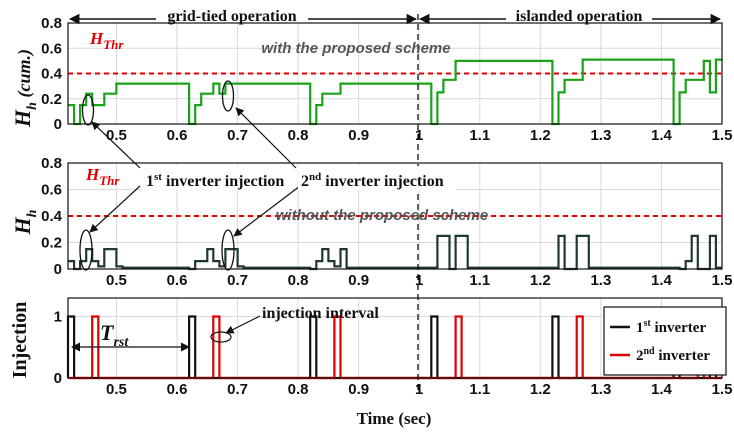 Image resolution: width=734 pixels, height=434 pixels. Describe the element at coordinates (237, 389) in the screenshot. I see `xtick-bottom-2: 0.7` at that location.